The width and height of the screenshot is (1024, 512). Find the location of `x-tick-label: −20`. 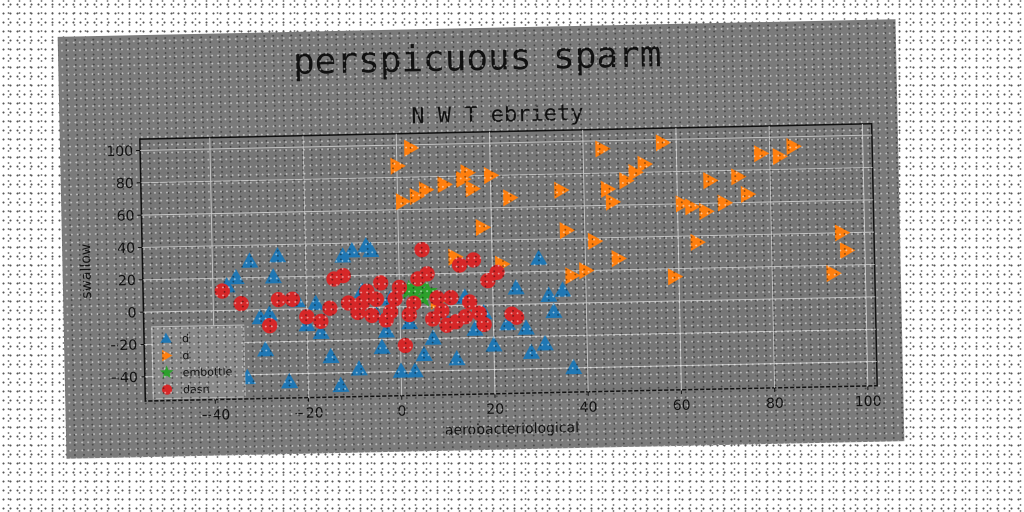

x-tick-label: −20 is located at coordinates (309, 413).